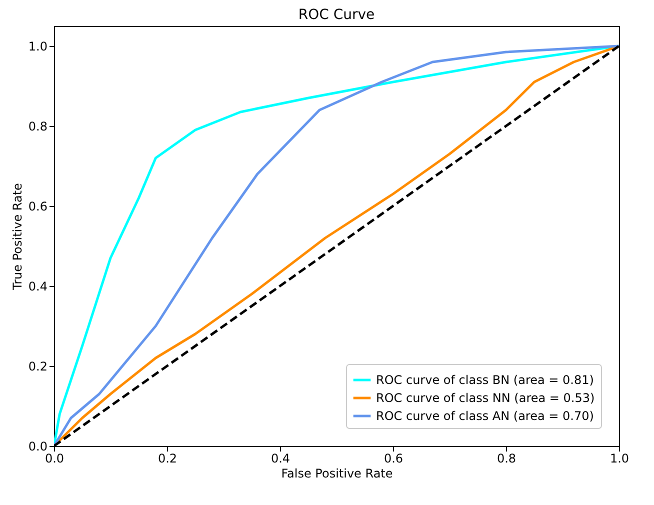 This screenshot has height=505, width=654. Describe the element at coordinates (38, 47) in the screenshot. I see `y-tick-label: 1.0` at that location.